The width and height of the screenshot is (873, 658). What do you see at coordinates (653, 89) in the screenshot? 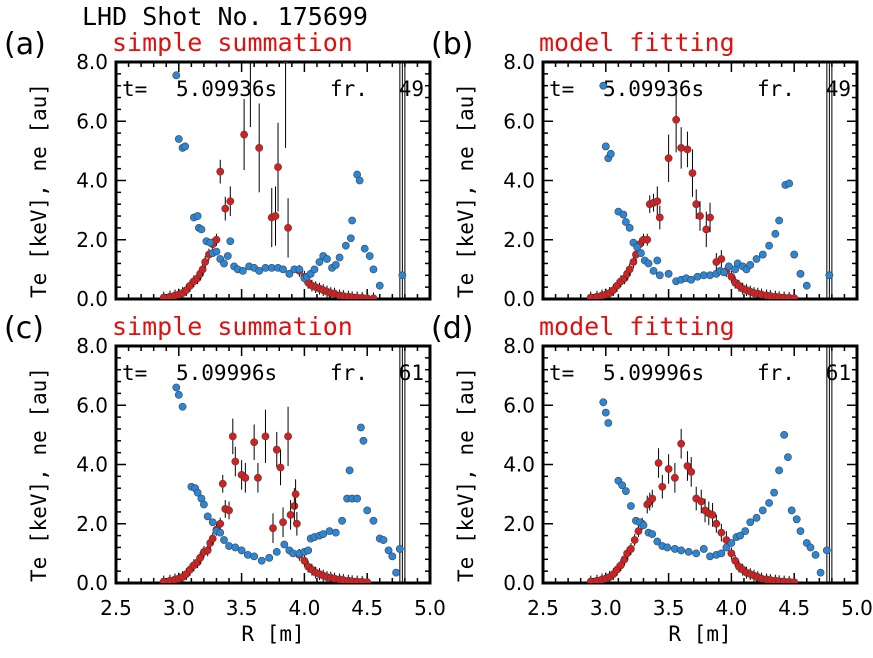
I see `time-value: 5.09936s` at bounding box center [653, 89].